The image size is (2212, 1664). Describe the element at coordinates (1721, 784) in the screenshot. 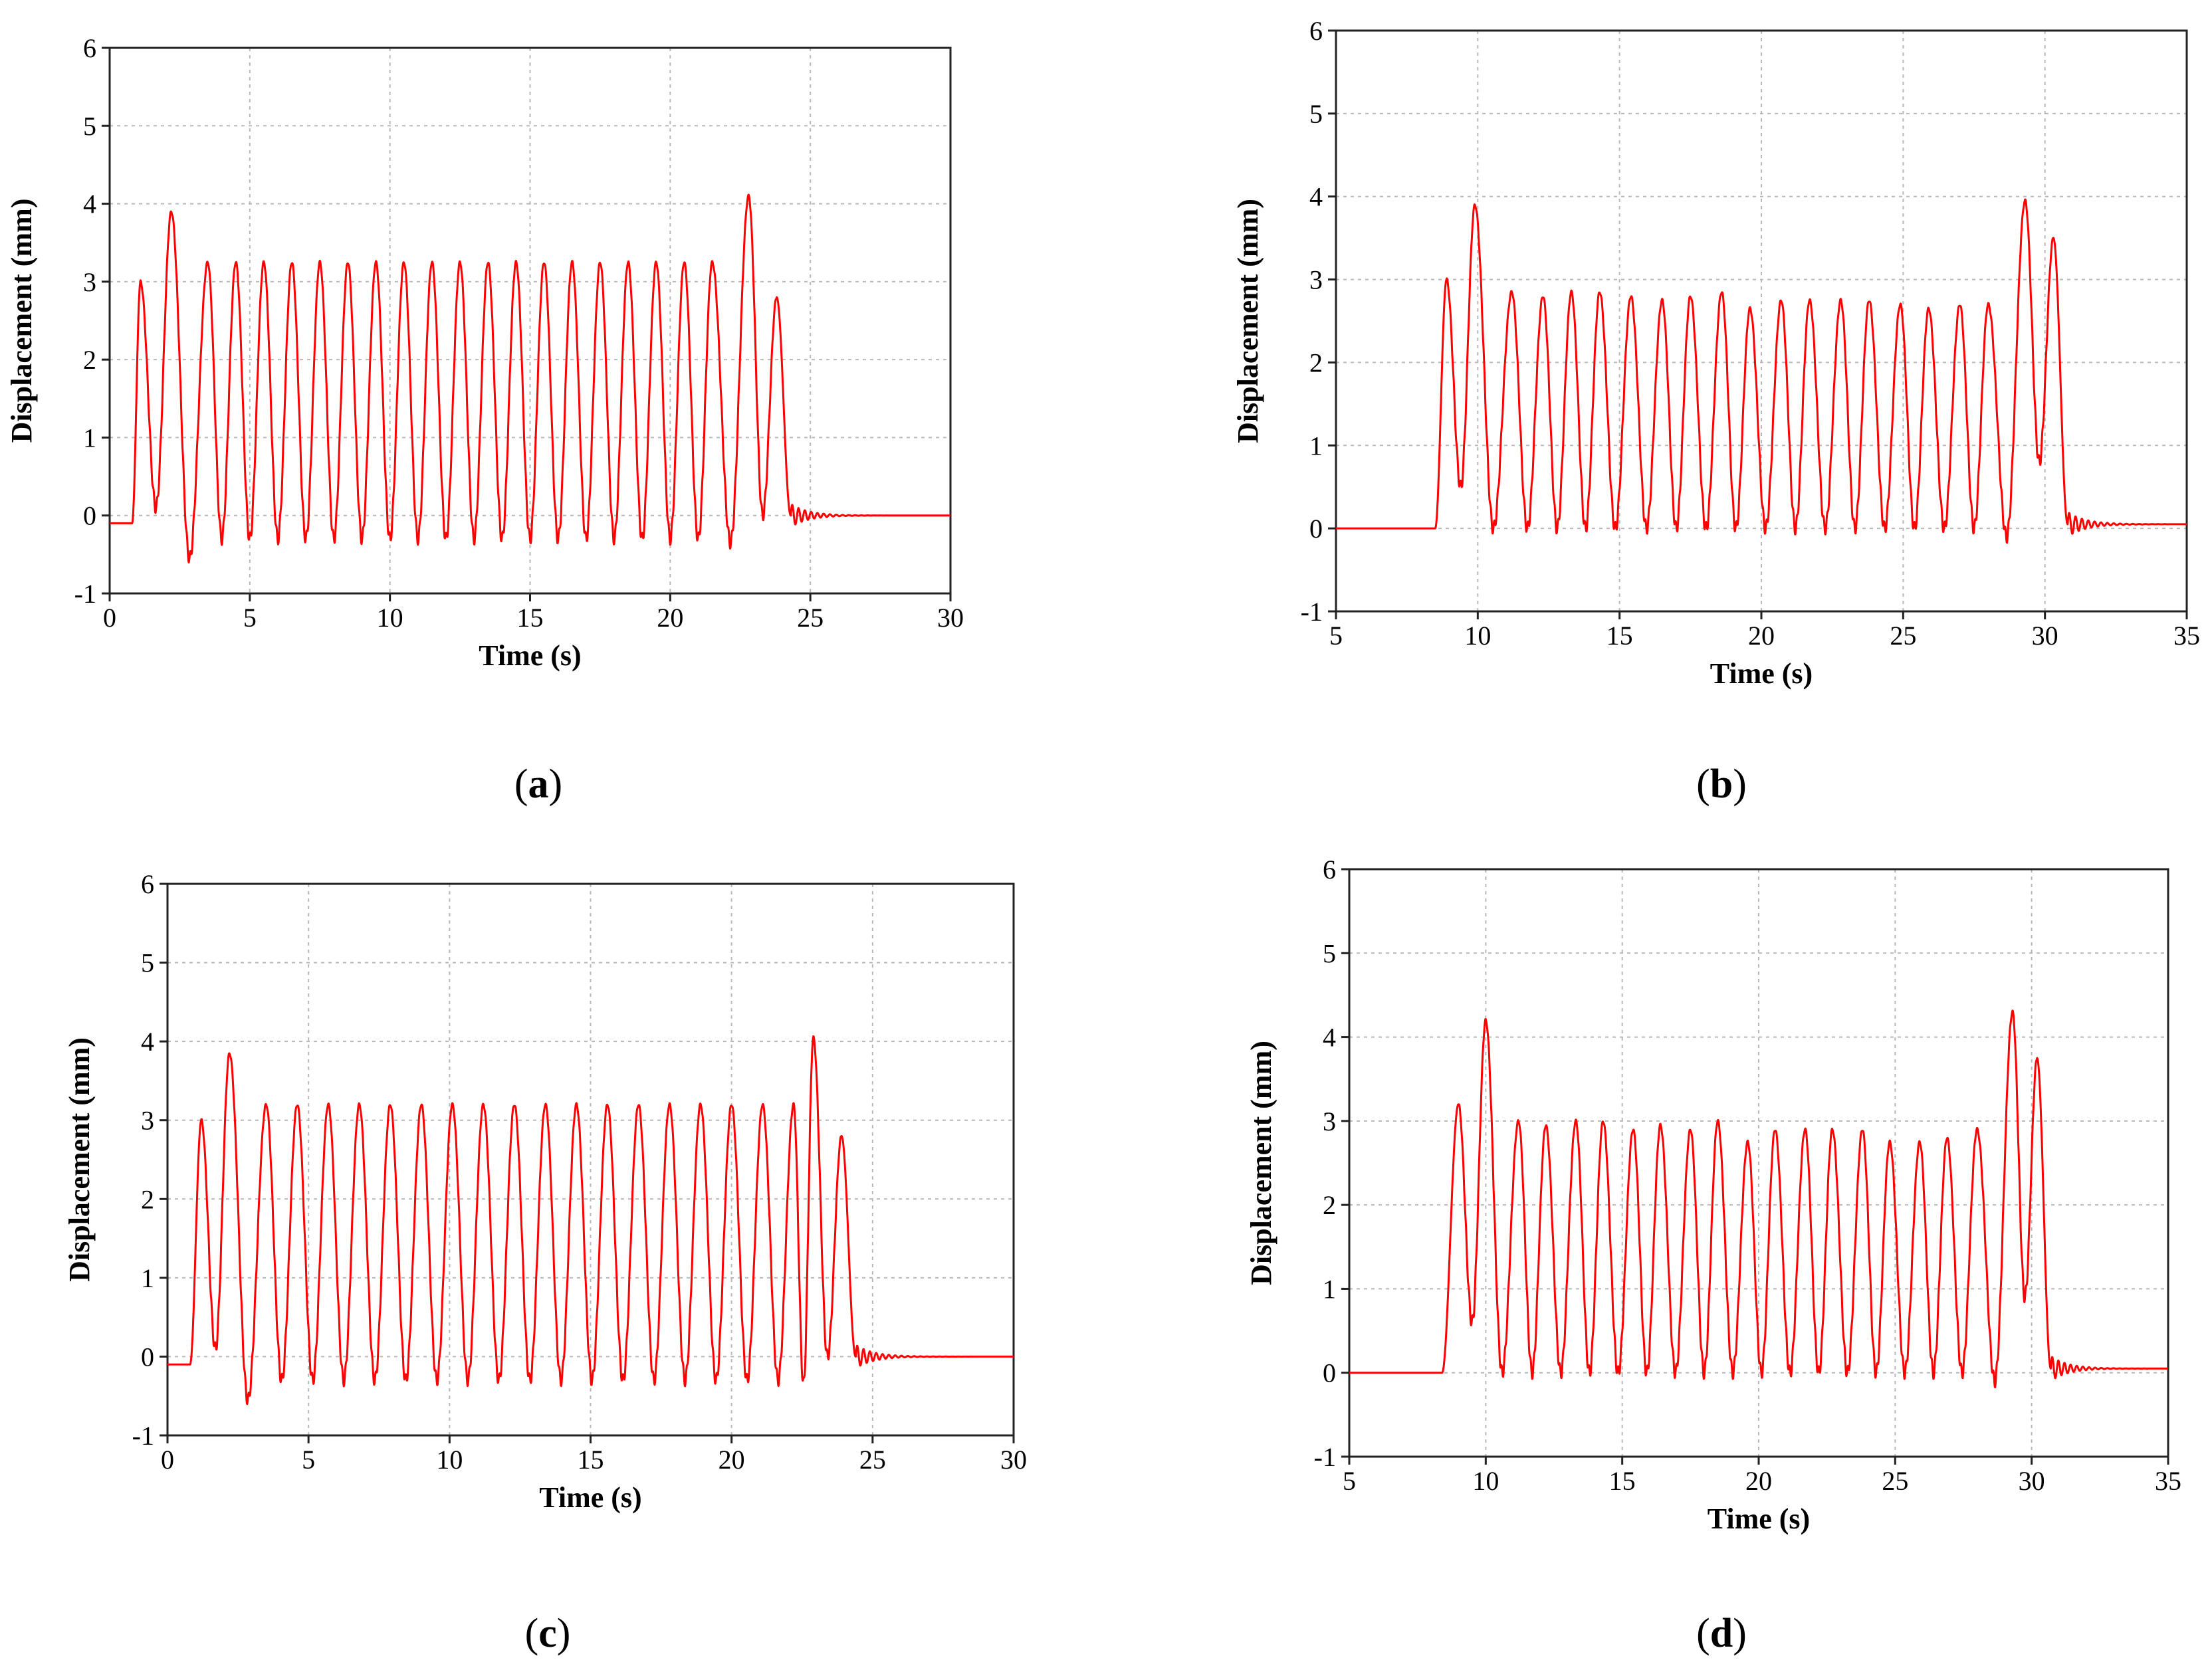

I see `caption-b: (b)` at that location.